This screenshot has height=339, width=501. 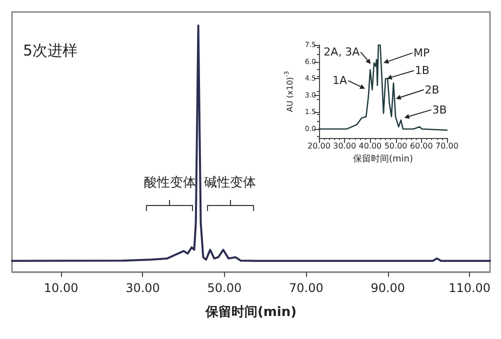 I want to click on annotation: 2B, so click(x=432, y=89).